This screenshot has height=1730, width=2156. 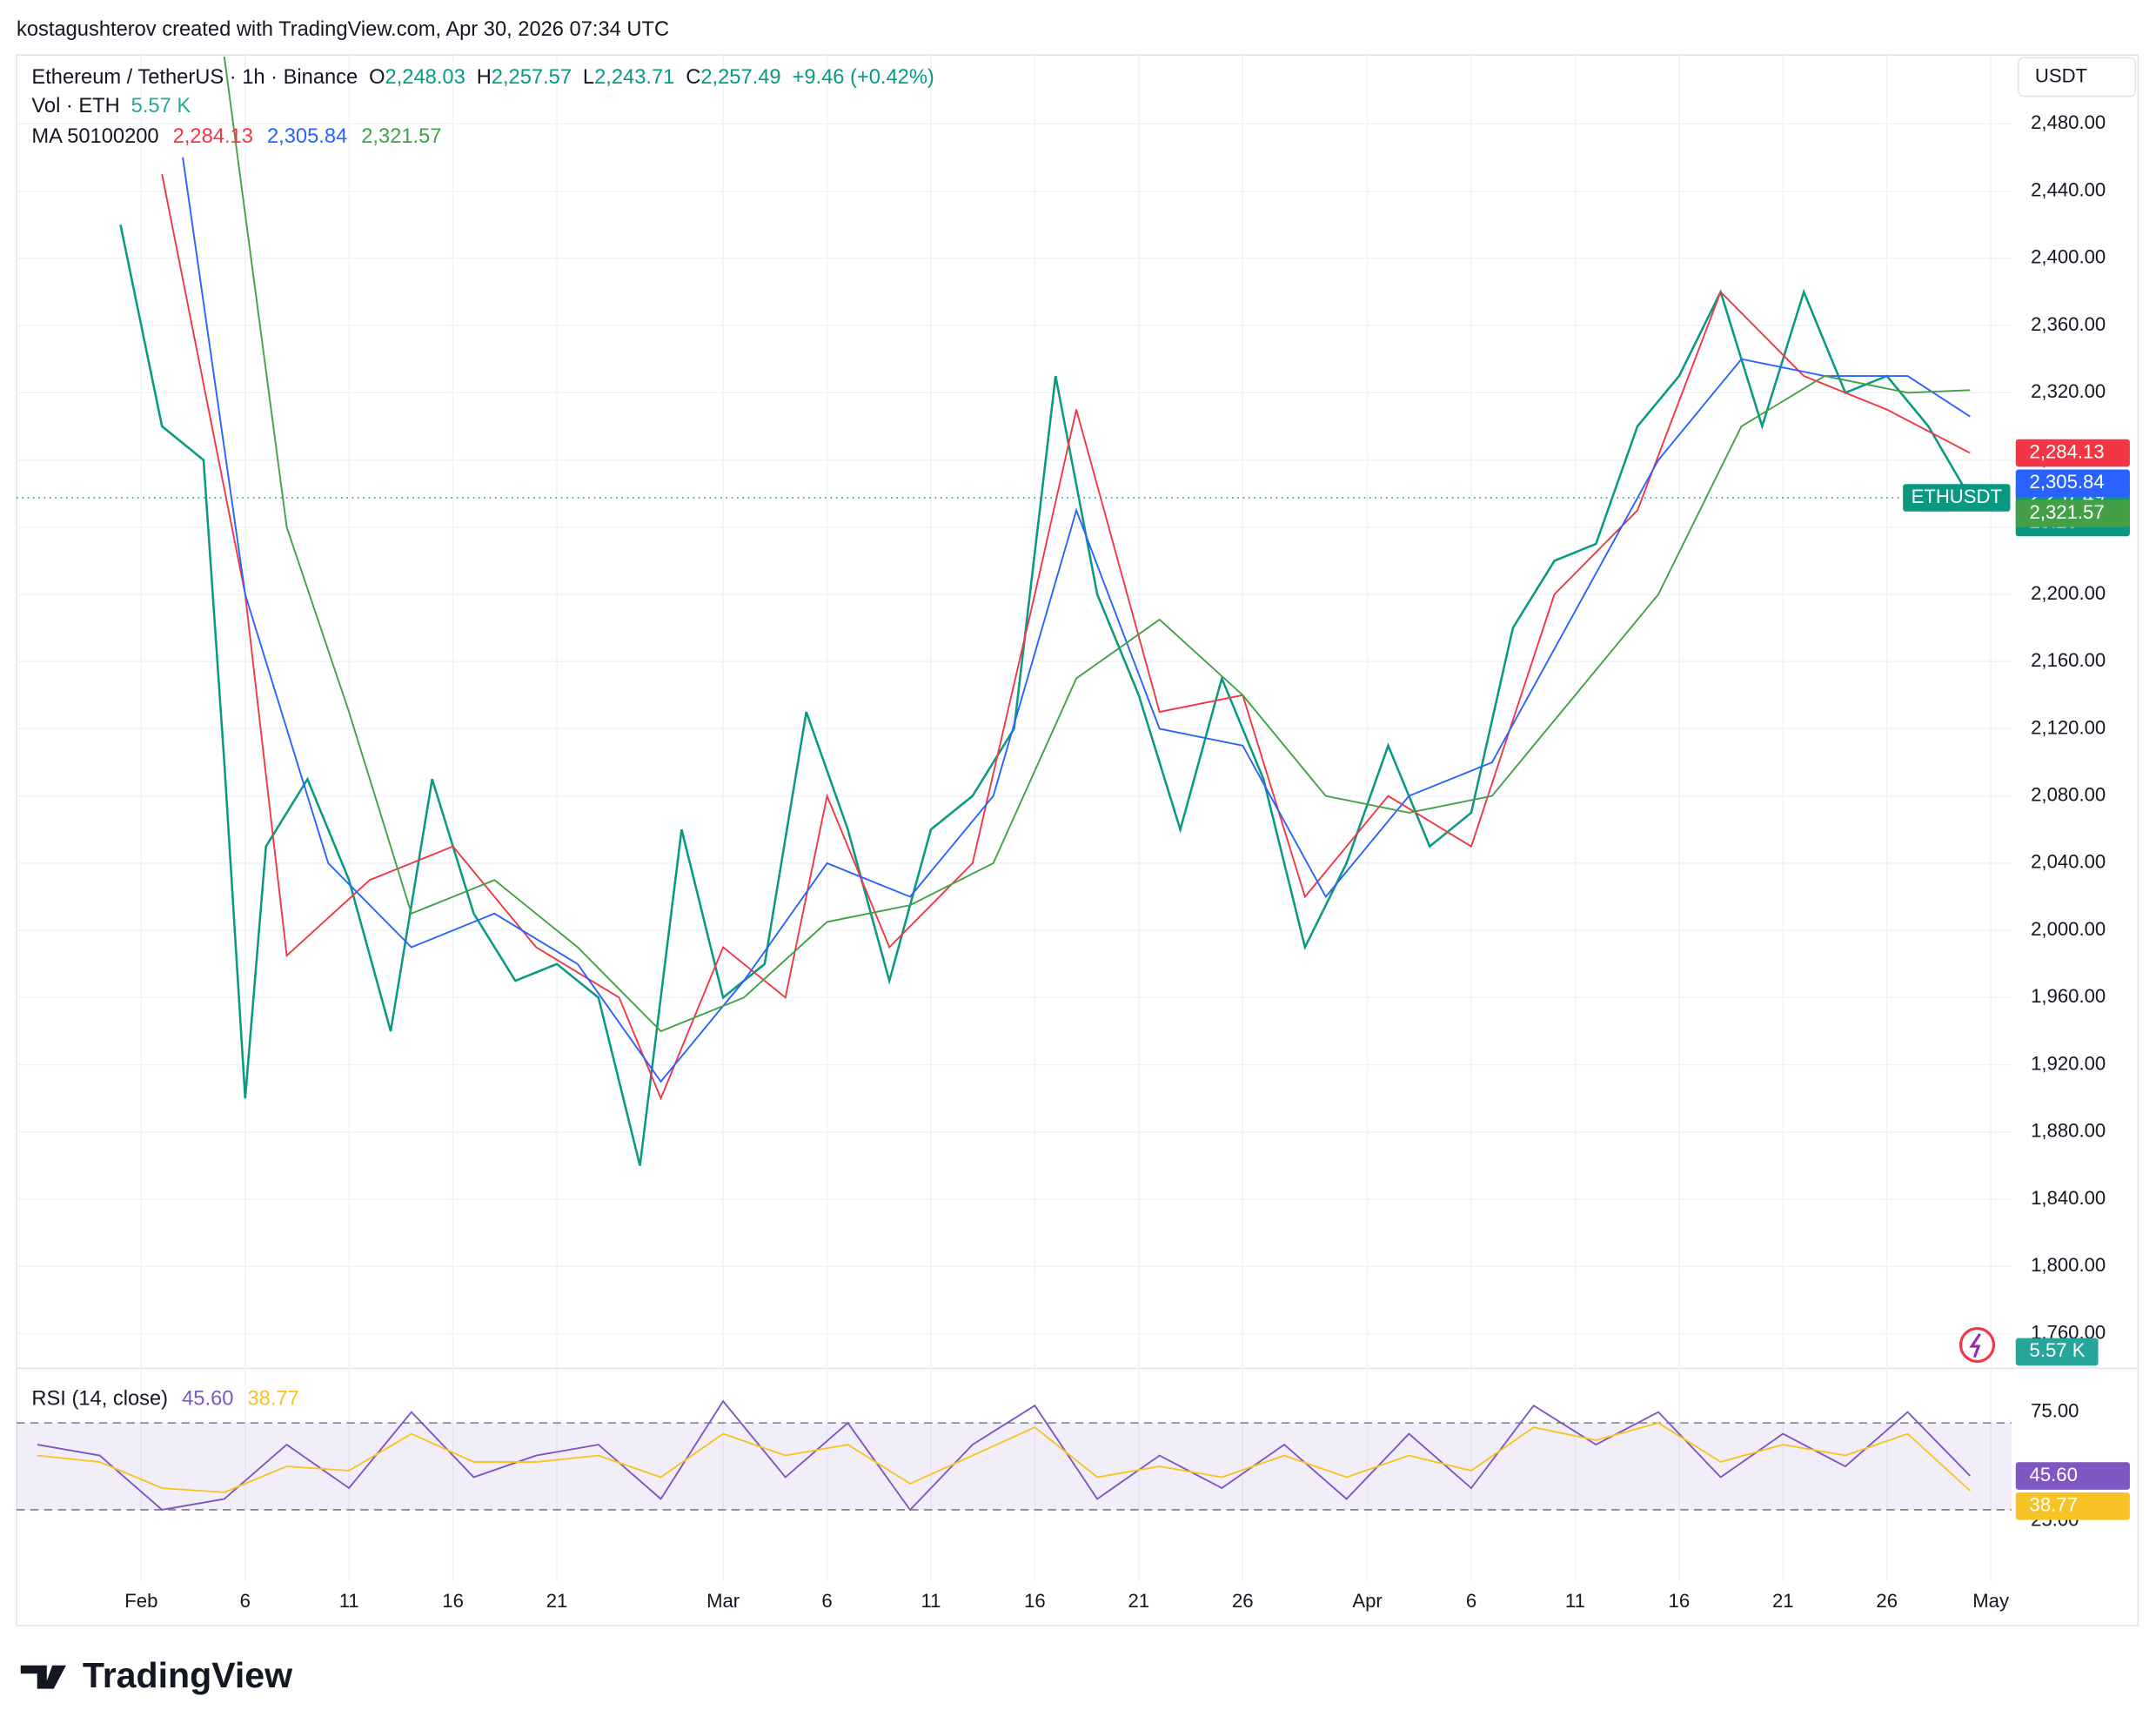 I want to click on currency-box, so click(x=2077, y=77).